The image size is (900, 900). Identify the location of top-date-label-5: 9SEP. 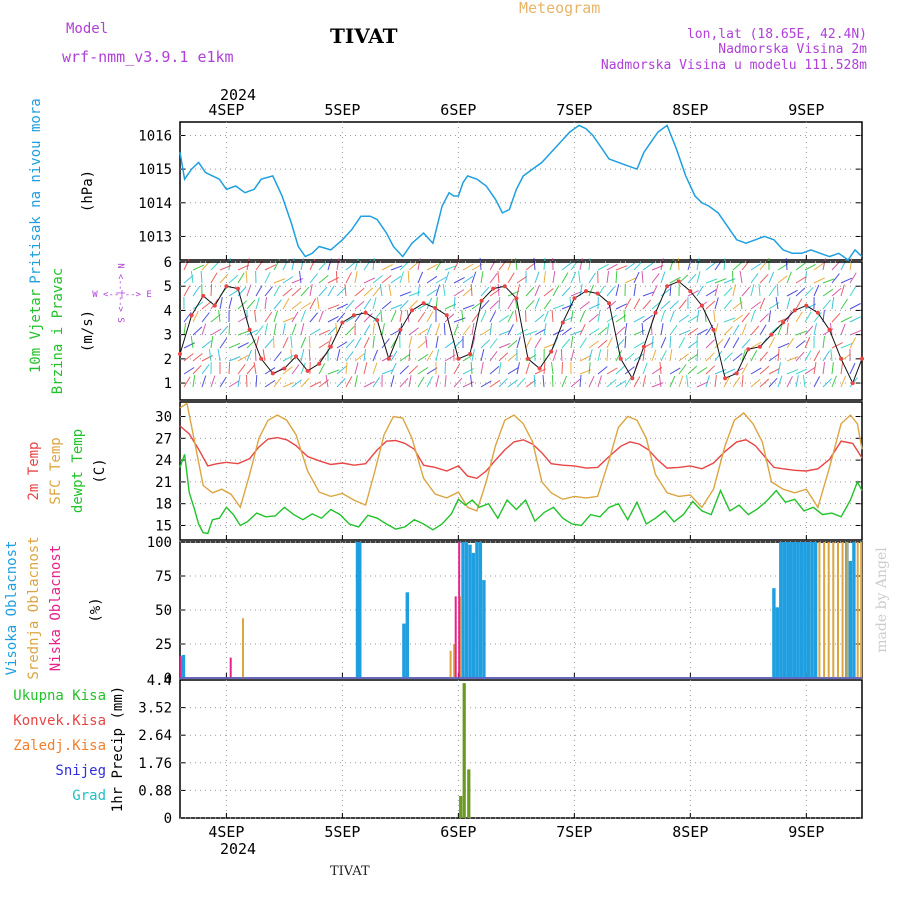
(806, 110).